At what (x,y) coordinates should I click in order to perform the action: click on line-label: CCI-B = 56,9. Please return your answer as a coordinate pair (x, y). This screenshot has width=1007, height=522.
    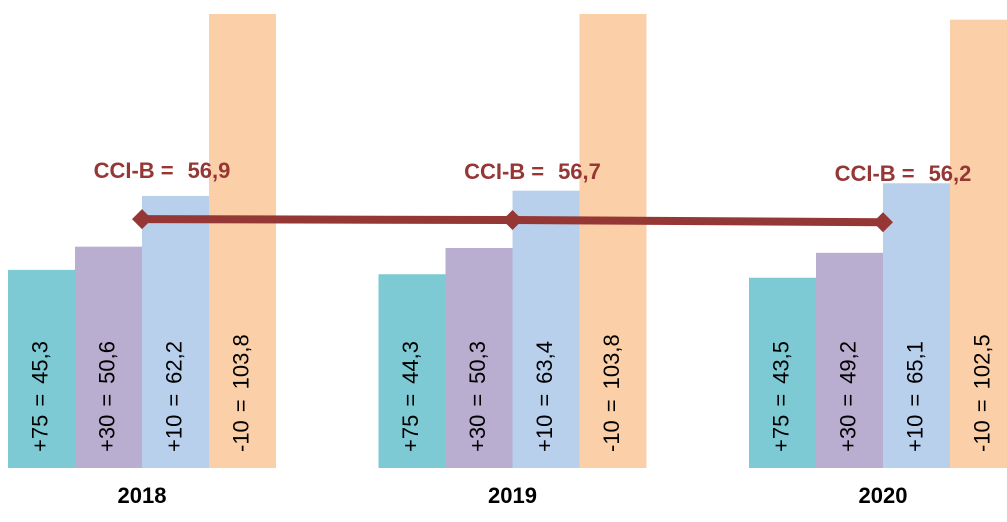
    Looking at the image, I should click on (162, 170).